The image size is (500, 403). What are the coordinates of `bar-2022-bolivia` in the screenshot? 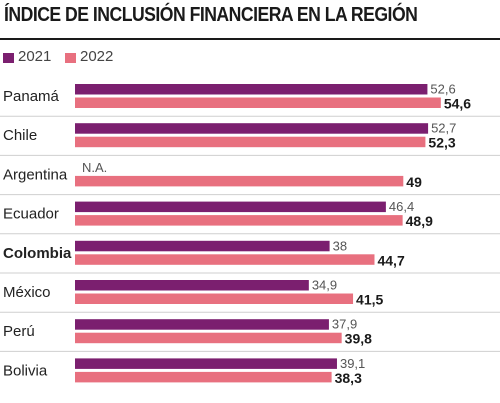 It's located at (203, 377).